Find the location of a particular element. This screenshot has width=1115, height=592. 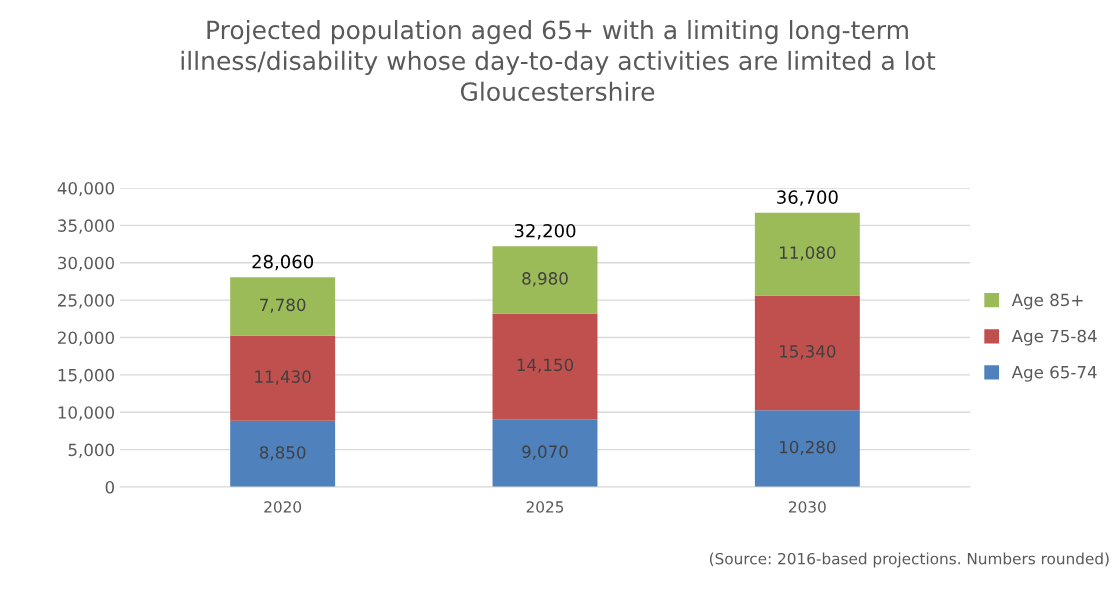

data-label: 8,850 is located at coordinates (282, 453).